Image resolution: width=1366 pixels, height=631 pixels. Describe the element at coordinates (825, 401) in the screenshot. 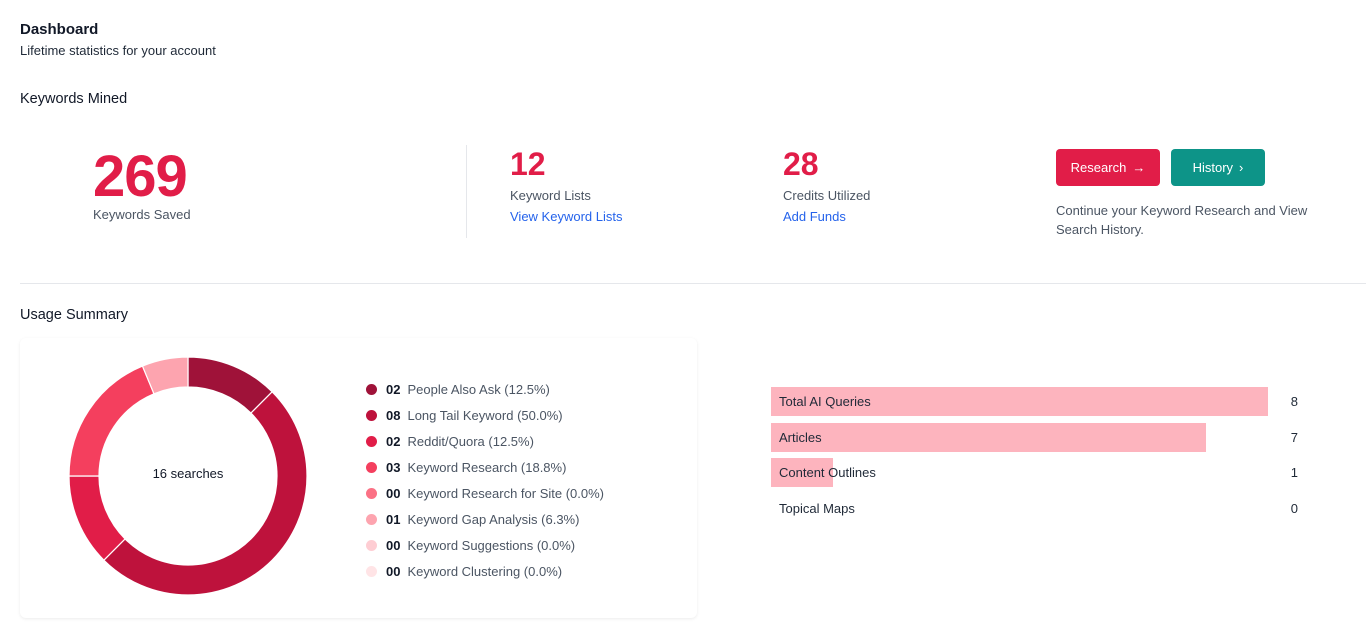

I see `bar-label: Total AI Queries` at that location.